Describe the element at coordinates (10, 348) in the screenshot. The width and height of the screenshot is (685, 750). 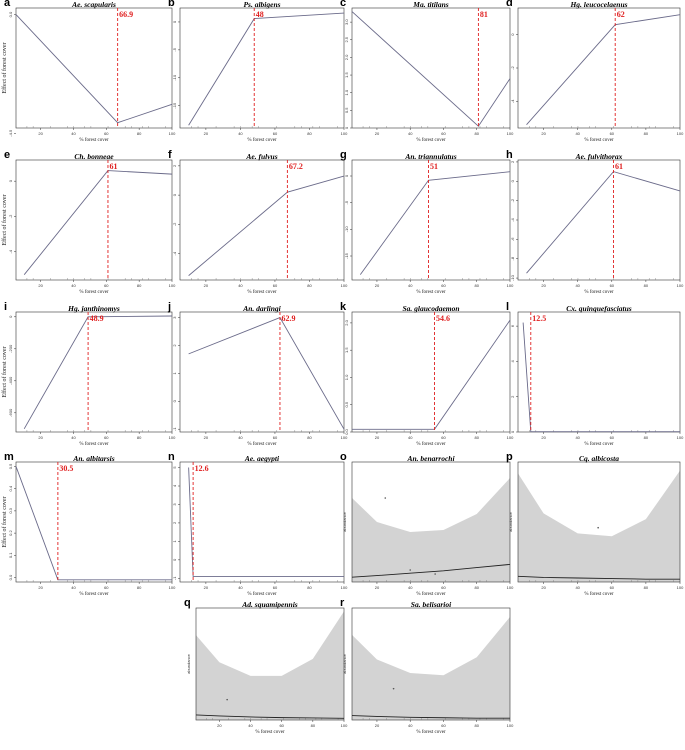
I see `y-tick-label: -200` at that location.